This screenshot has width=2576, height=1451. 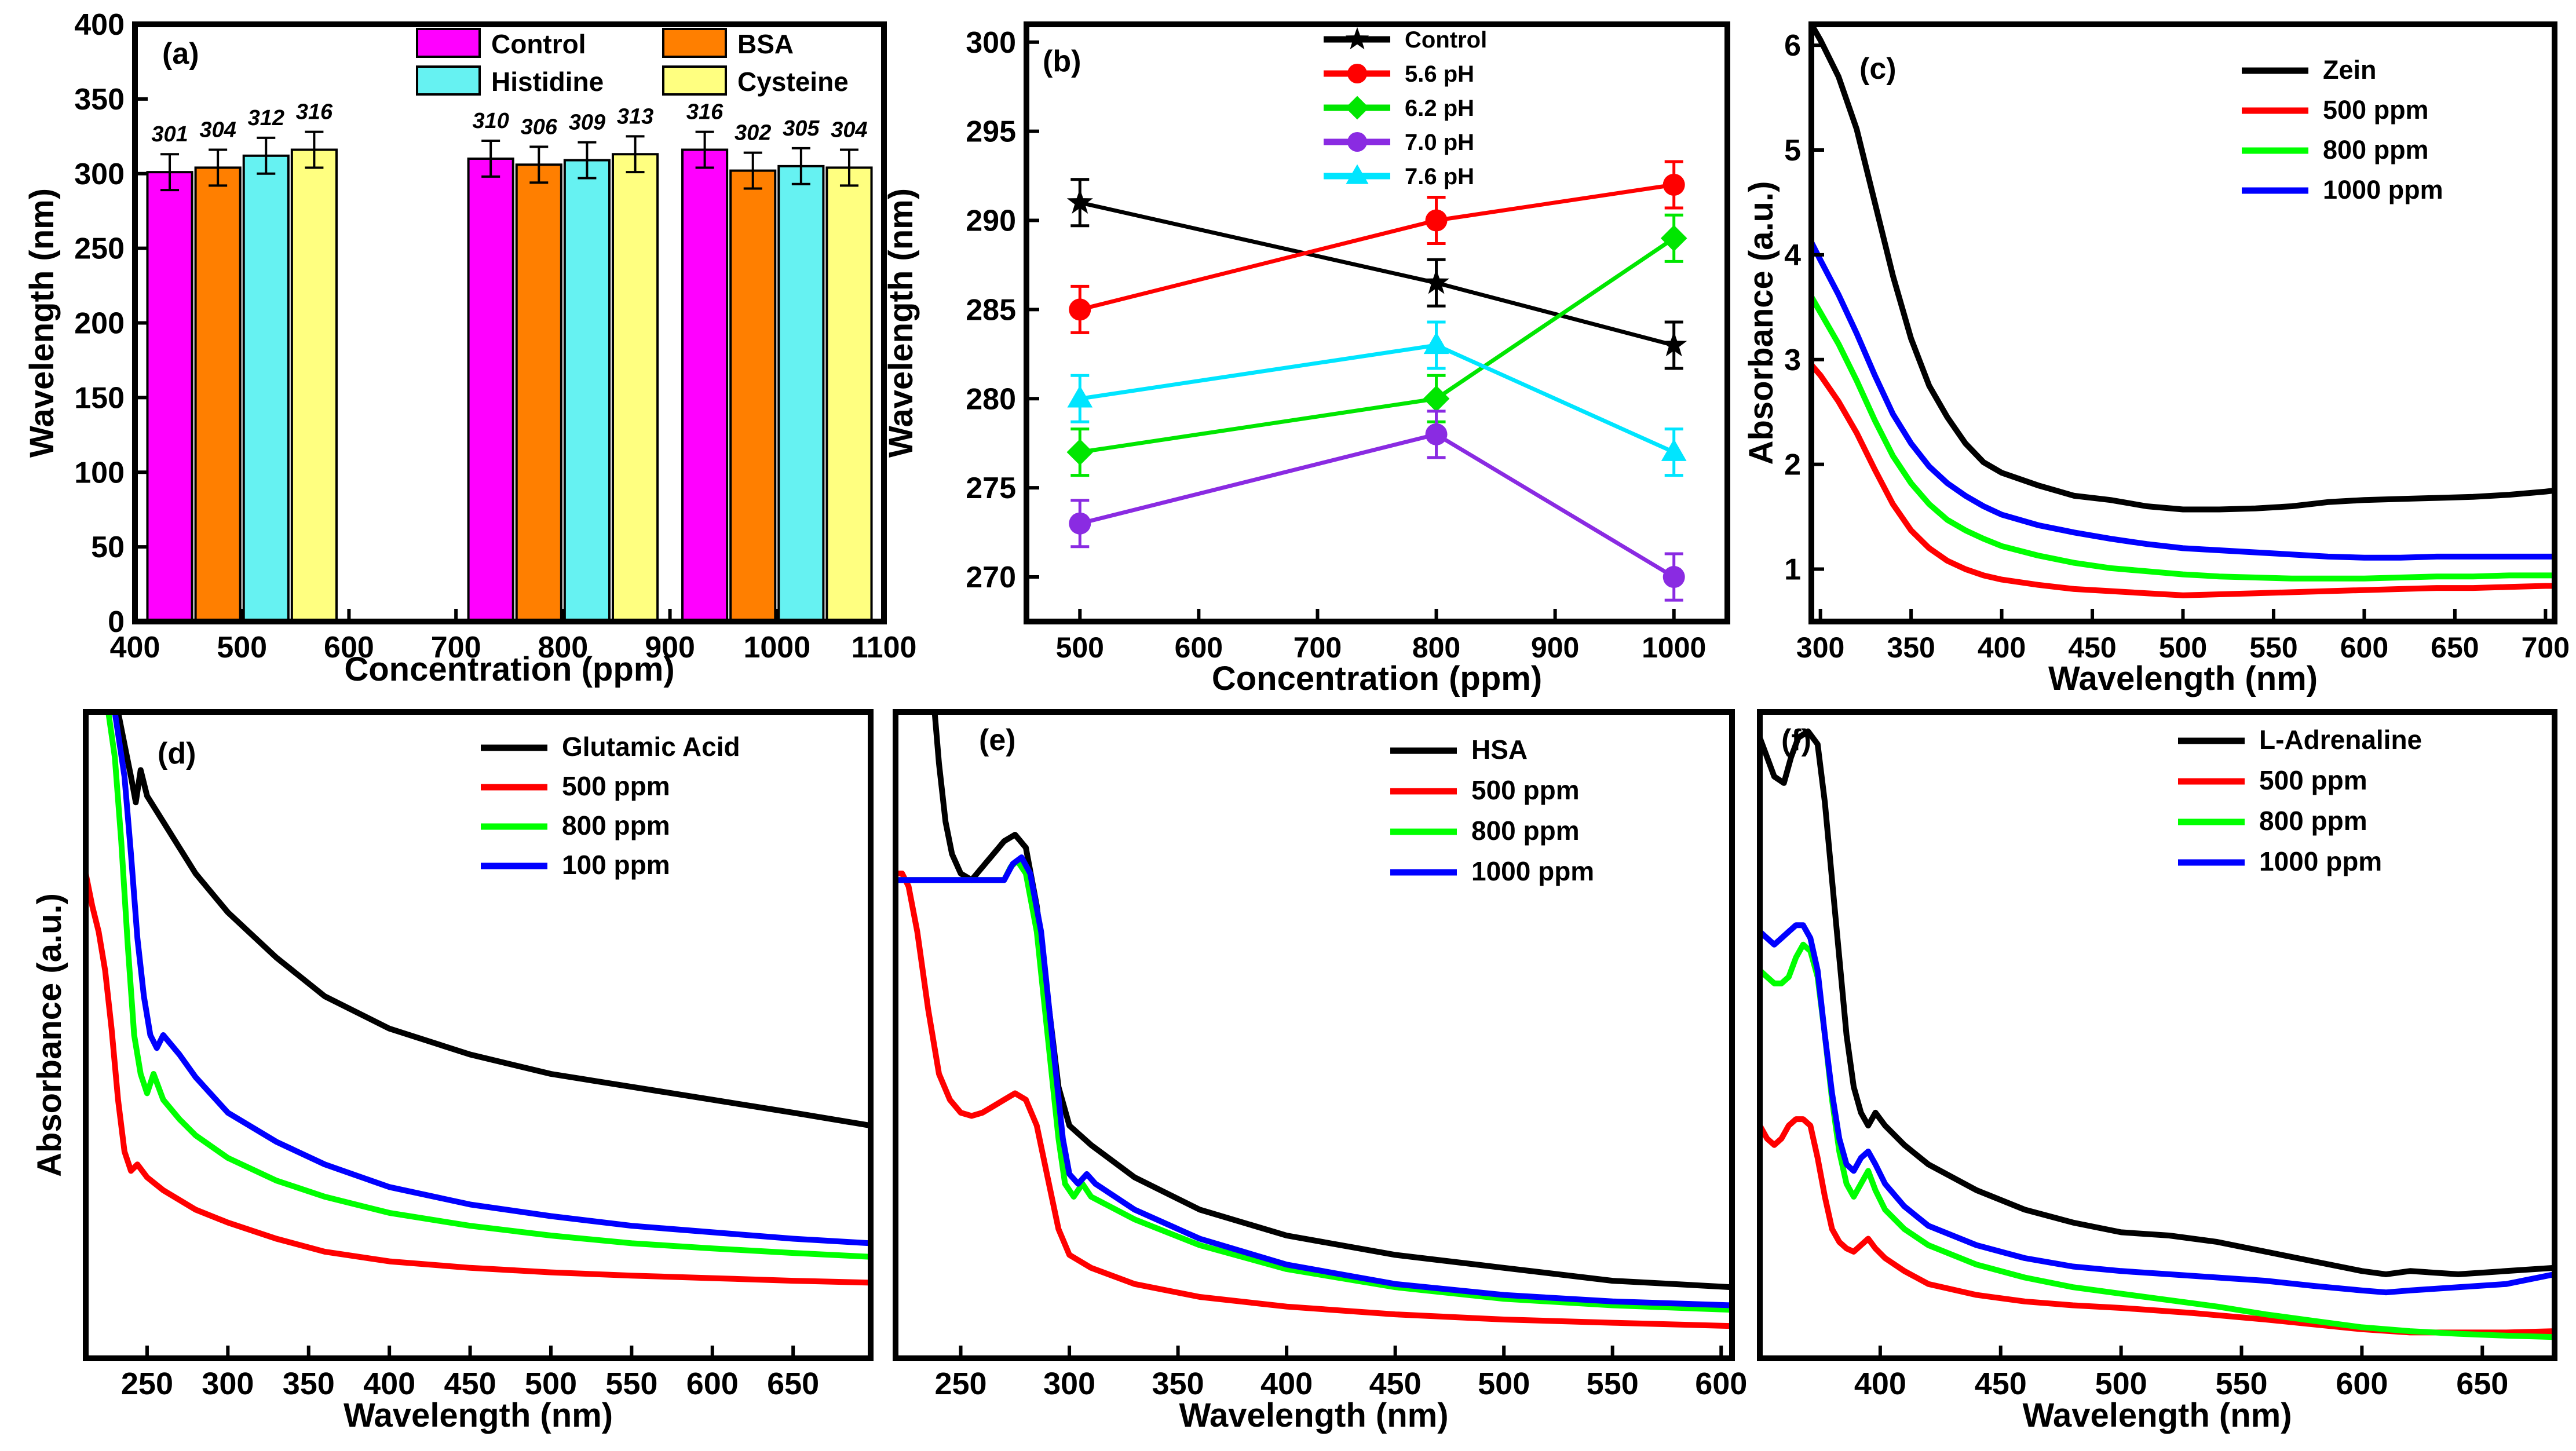 I want to click on x-tick-label: 550, so click(x=631, y=1383).